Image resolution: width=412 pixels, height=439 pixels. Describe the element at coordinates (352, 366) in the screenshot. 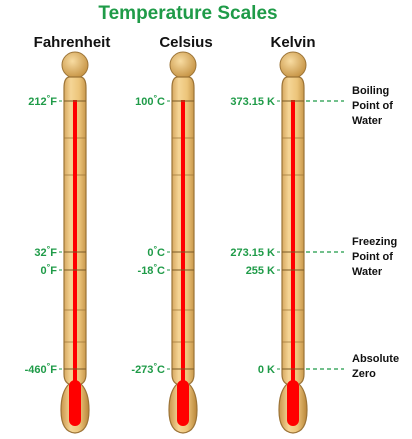

I see `annotation: Absolute Zero` at that location.